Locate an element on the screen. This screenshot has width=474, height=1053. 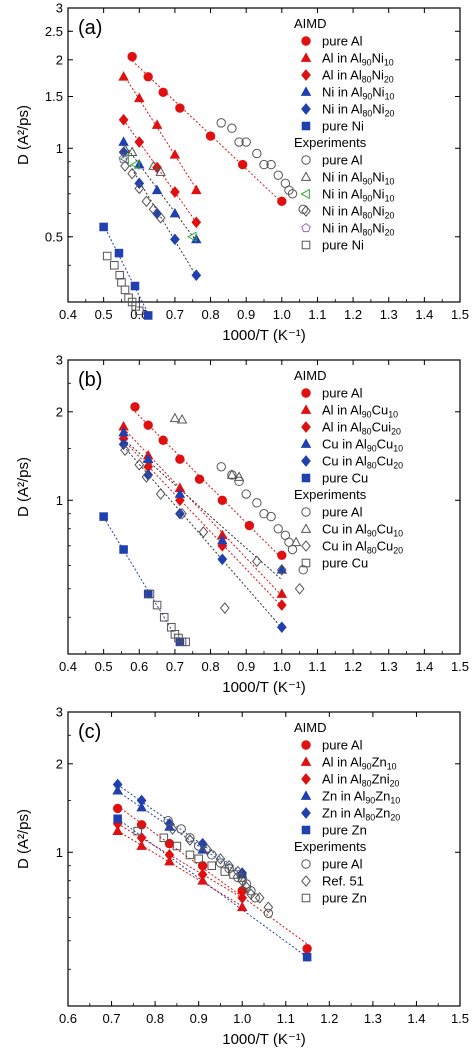
series-al-in-al90zn10 is located at coordinates (180, 868).